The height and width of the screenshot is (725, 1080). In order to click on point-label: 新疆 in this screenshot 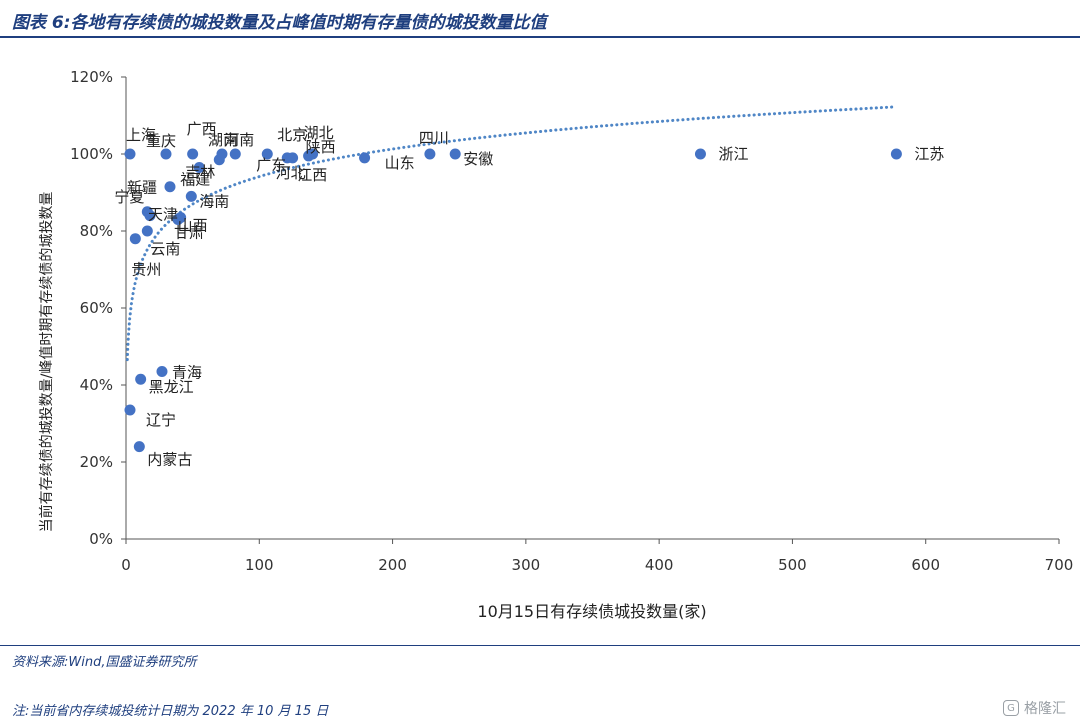, I will do `click(142, 188)`.